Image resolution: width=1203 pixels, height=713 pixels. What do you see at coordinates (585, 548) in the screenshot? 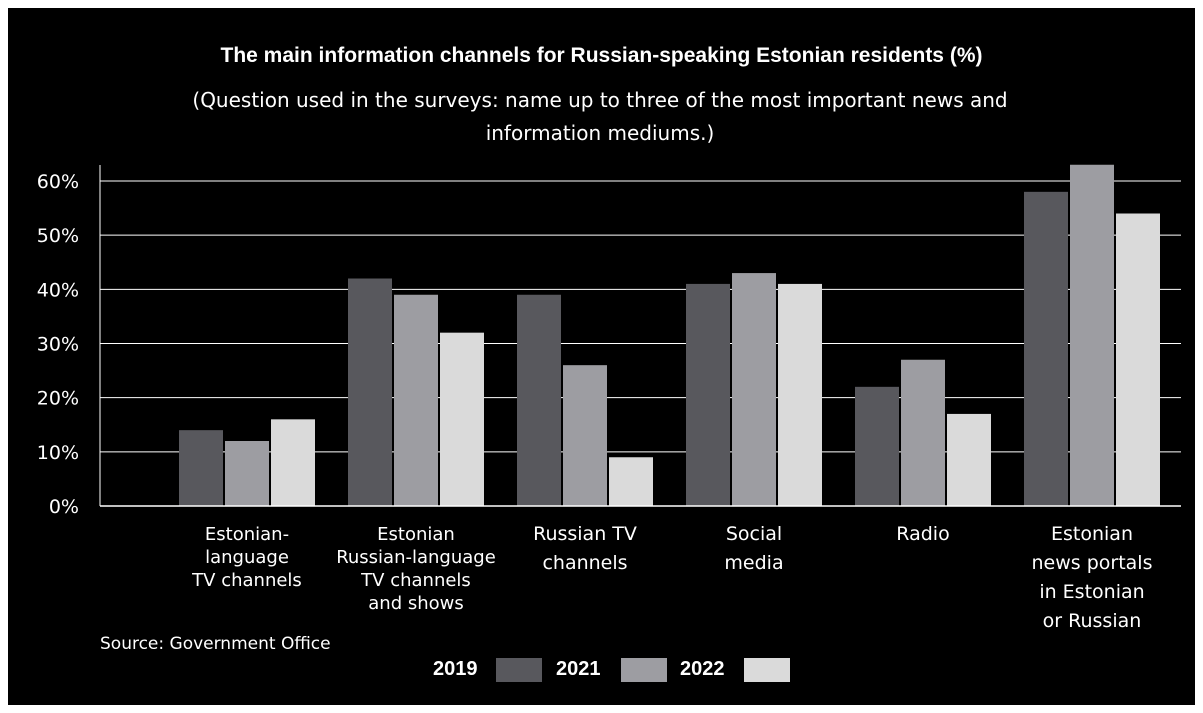
I see `x-tick-label: Russian TV channels` at bounding box center [585, 548].